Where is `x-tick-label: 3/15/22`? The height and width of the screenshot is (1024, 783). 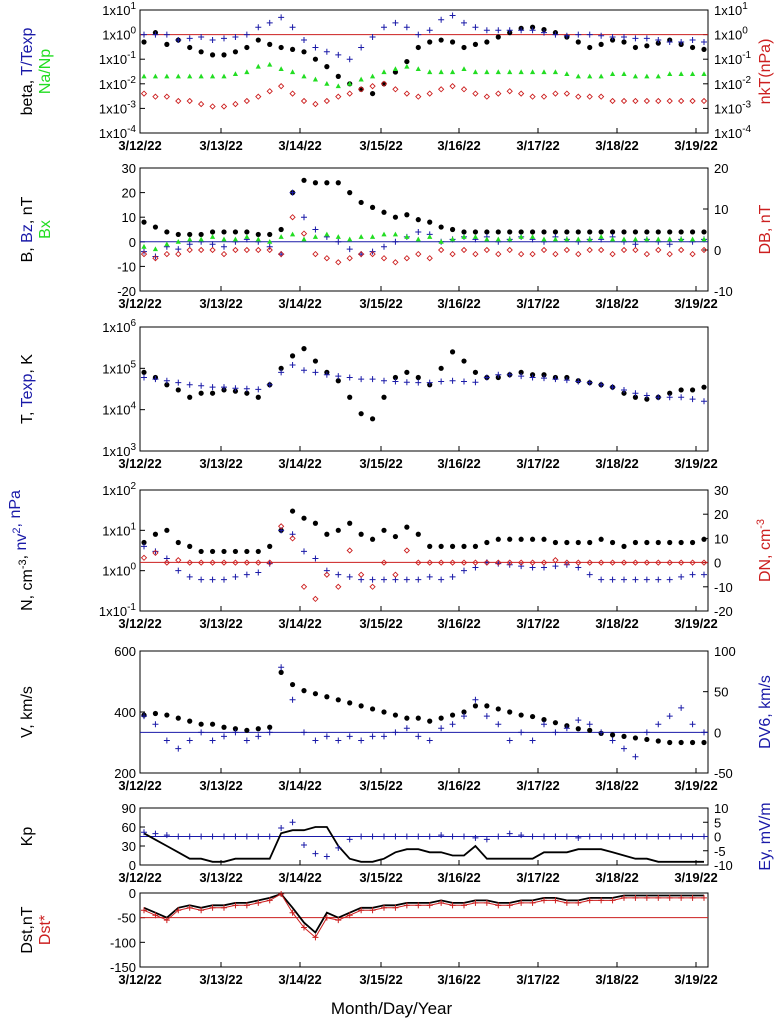
x-tick-label: 3/15/22 is located at coordinates (380, 623).